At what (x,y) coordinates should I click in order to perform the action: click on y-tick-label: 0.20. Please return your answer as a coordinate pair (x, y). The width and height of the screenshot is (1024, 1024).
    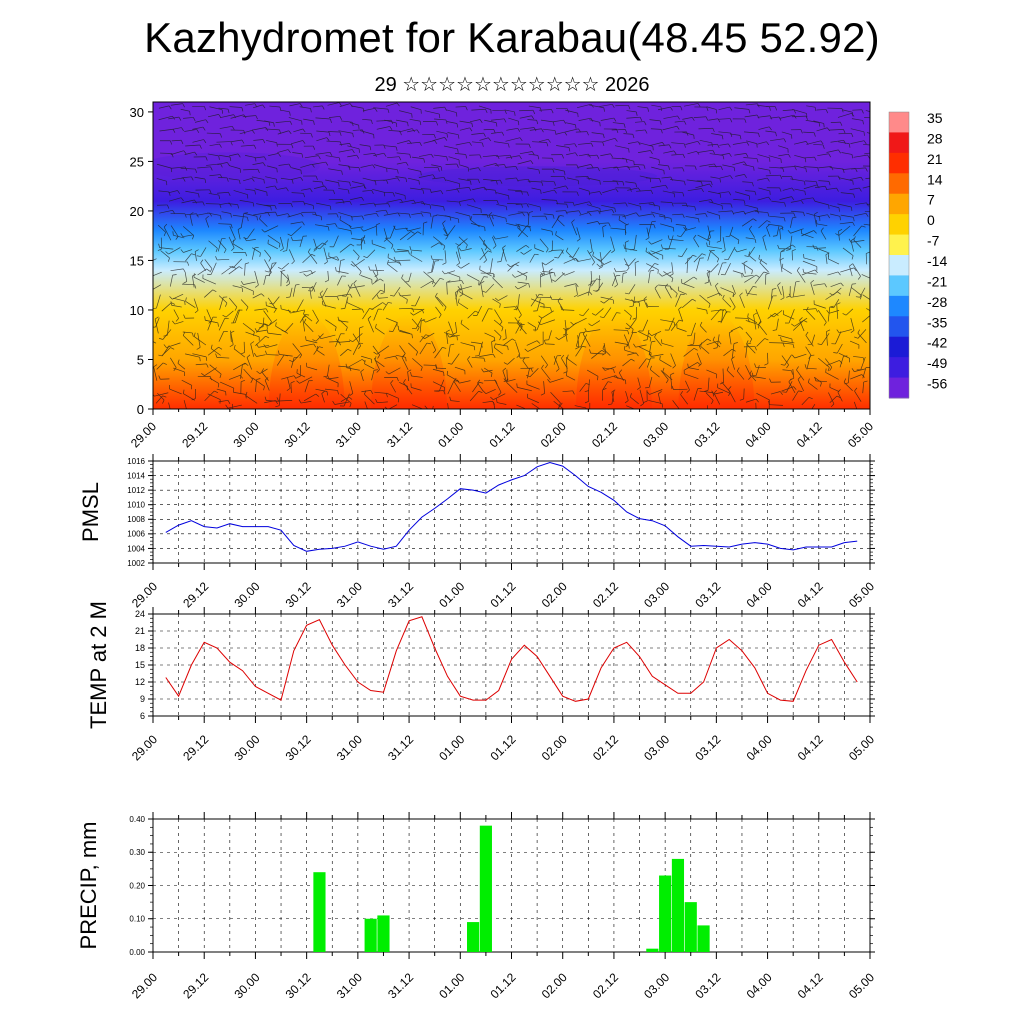
    Looking at the image, I should click on (137, 885).